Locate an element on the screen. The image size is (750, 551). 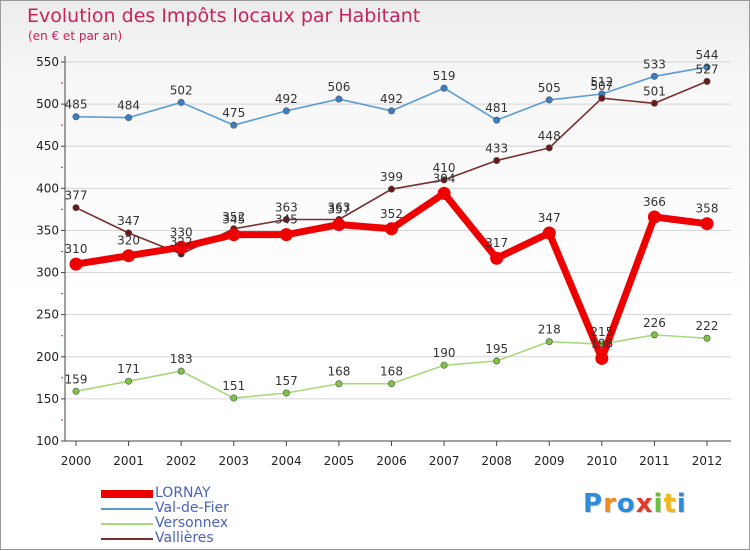
data-label-lornay: 394 is located at coordinates (444, 178).